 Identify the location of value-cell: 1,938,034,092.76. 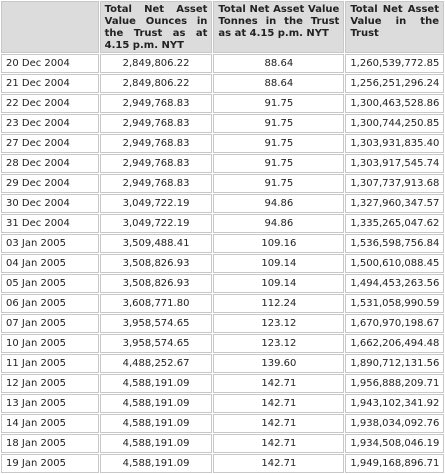
(394, 423).